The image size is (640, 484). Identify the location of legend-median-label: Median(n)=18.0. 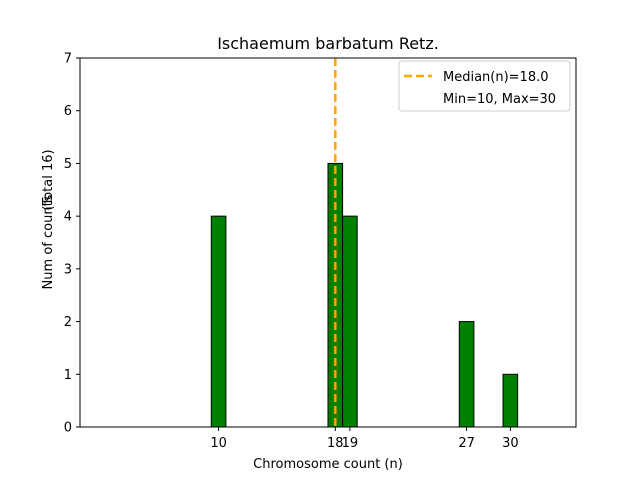
(496, 77).